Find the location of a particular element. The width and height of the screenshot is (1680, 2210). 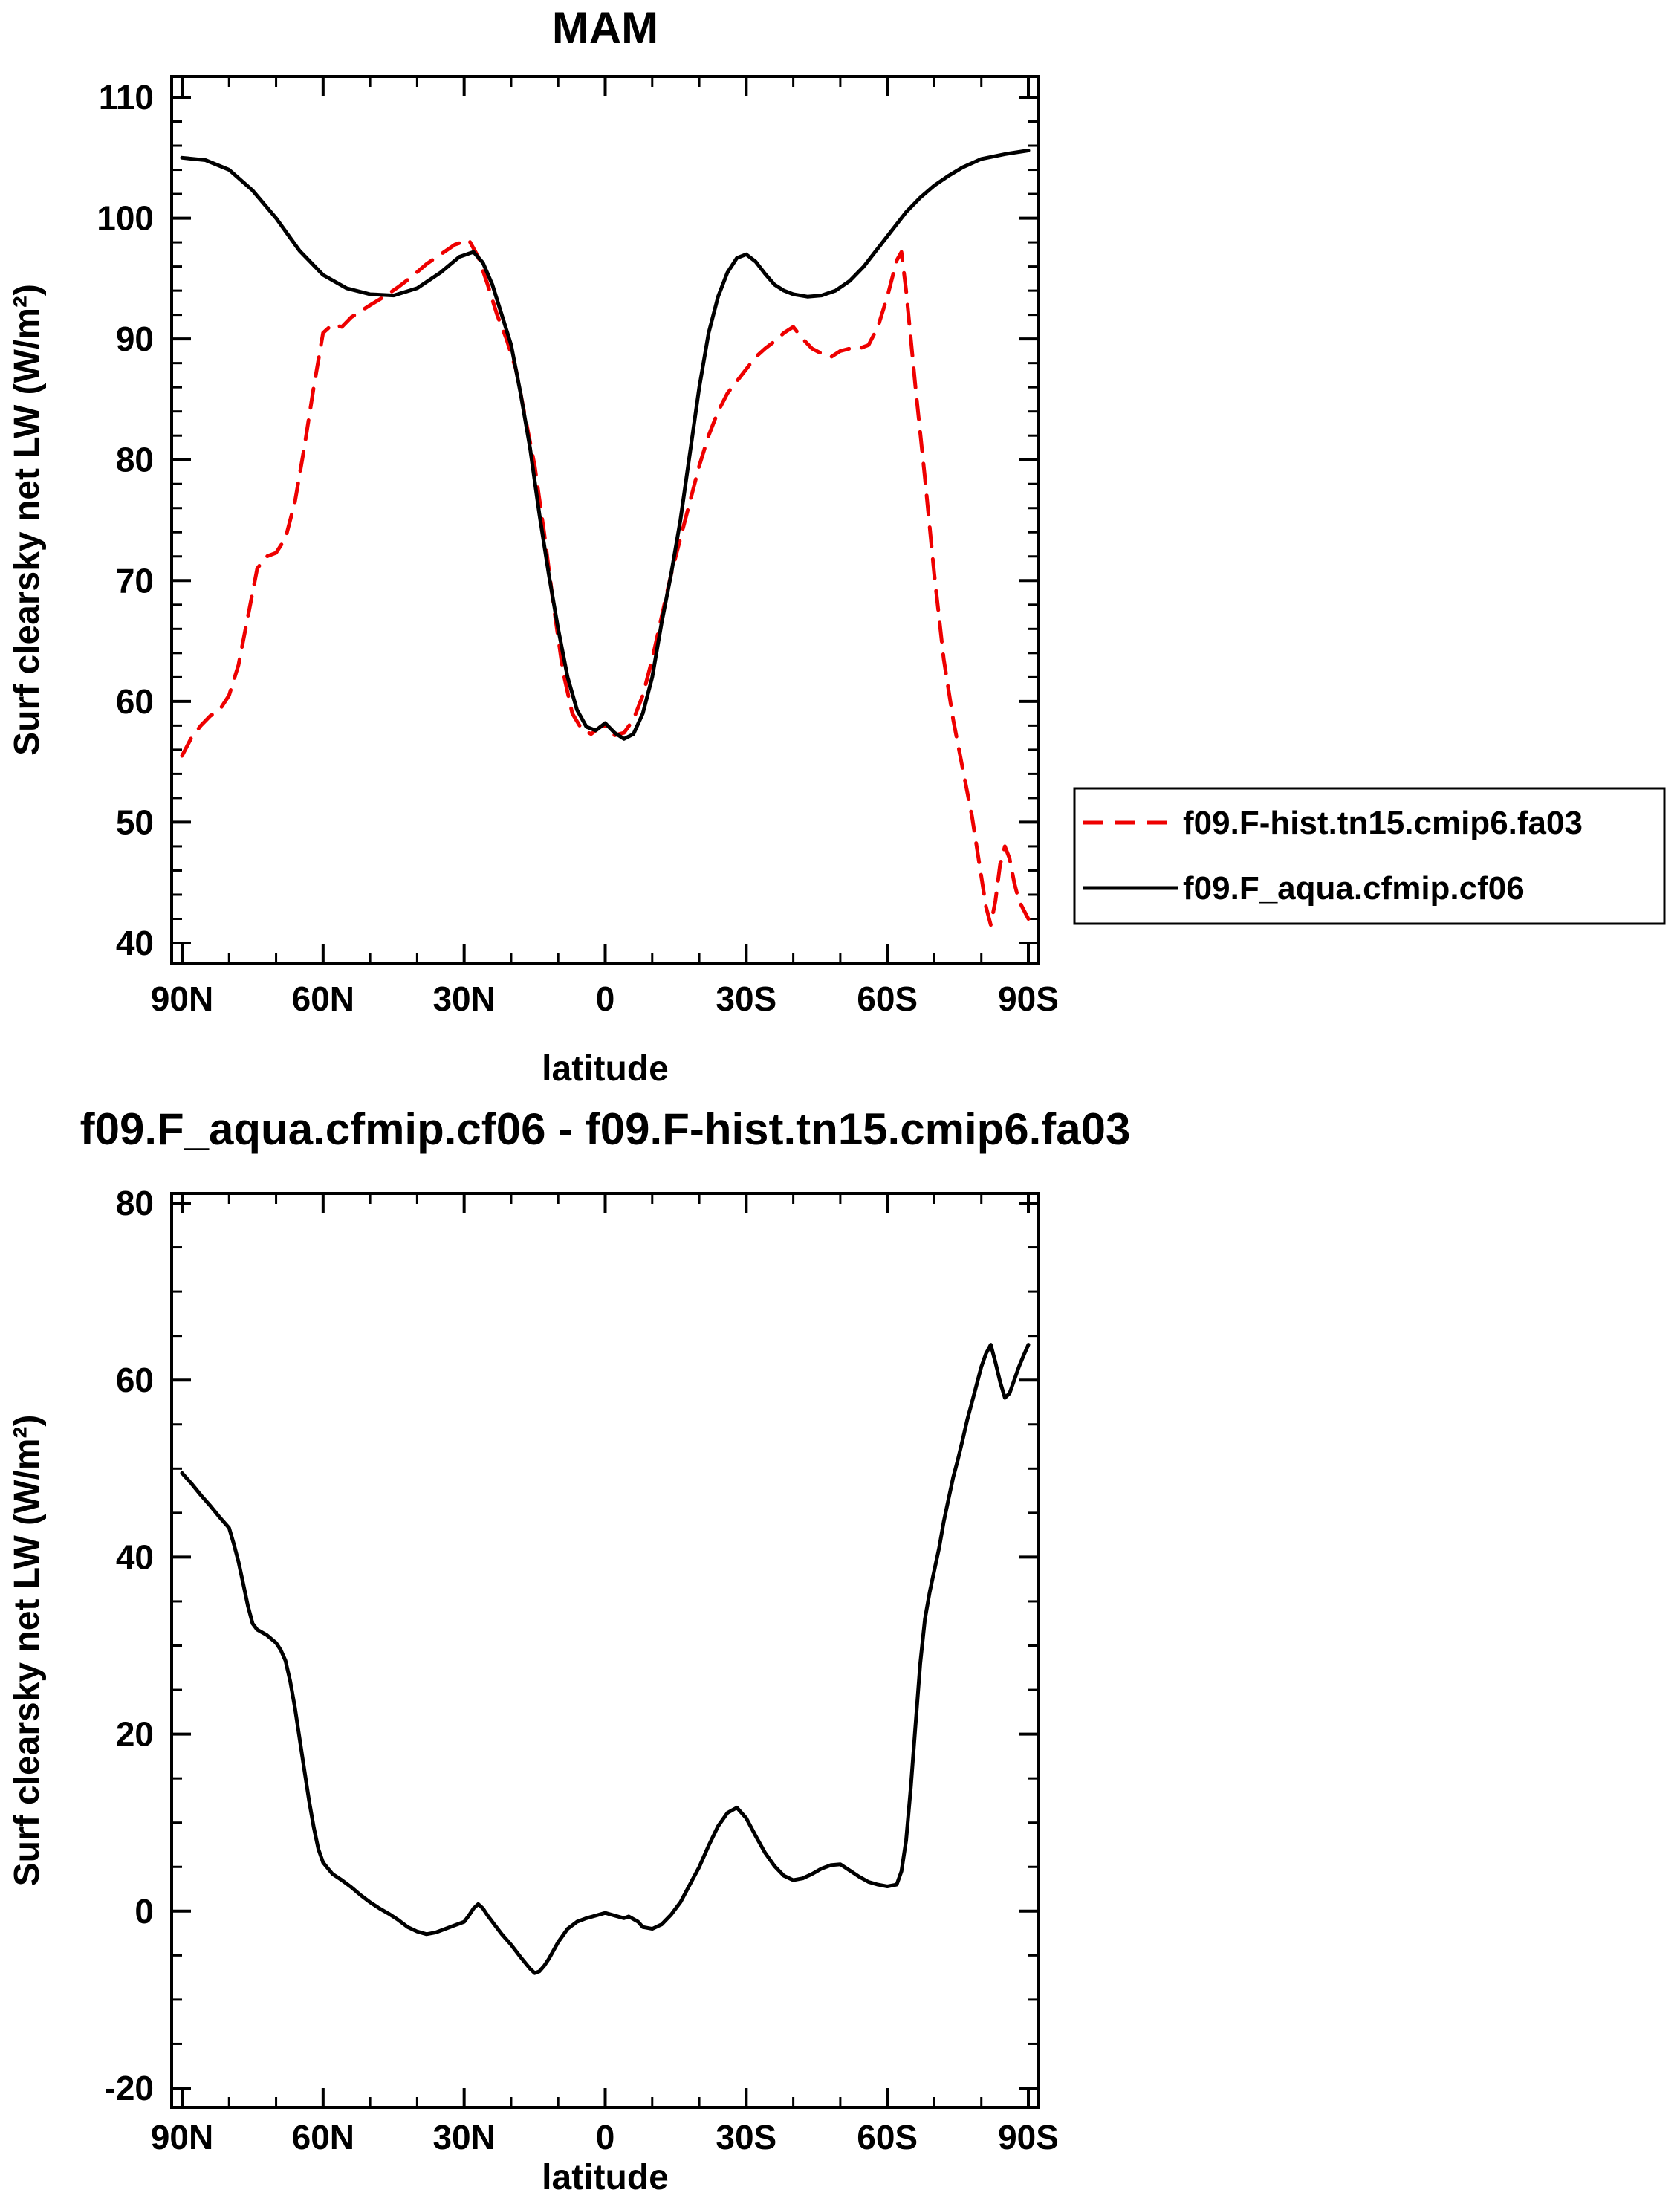

legend-entry-label: f09.F_aqua.cfmip.cf06 is located at coordinates (1354, 889).